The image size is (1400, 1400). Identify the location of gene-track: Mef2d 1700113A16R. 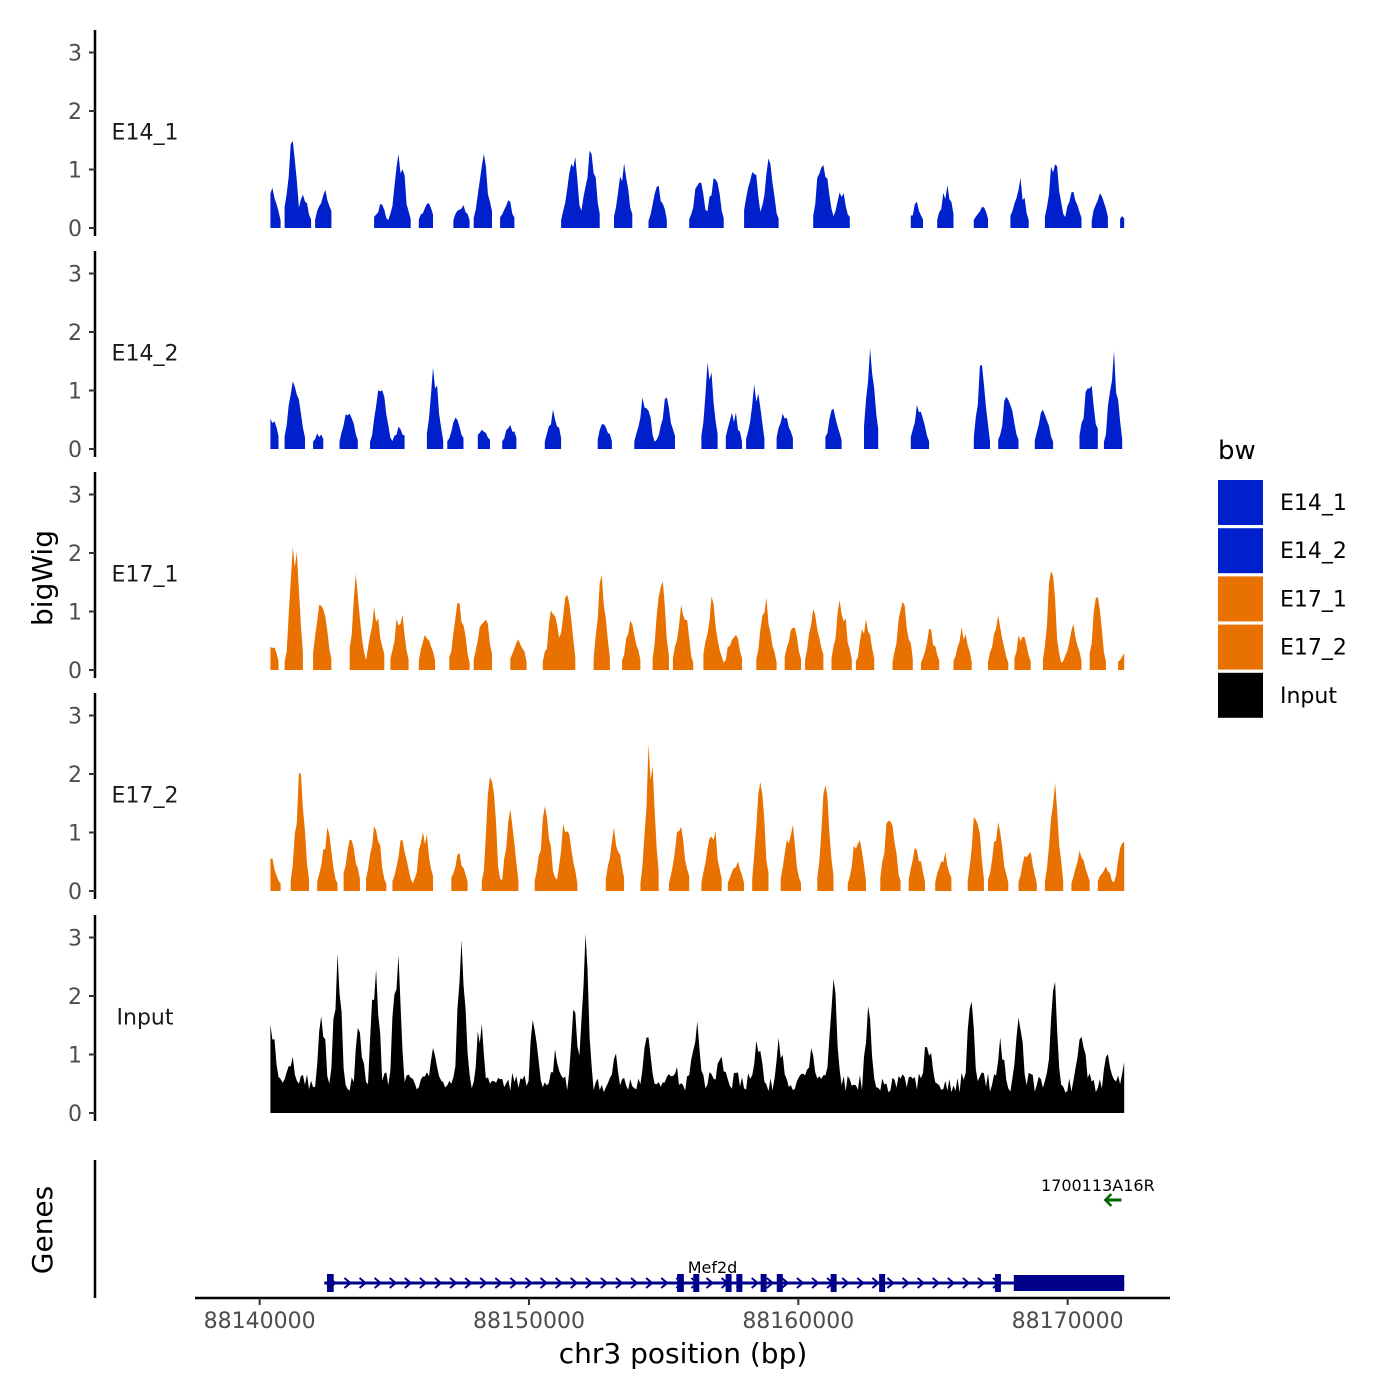
(624, 1229).